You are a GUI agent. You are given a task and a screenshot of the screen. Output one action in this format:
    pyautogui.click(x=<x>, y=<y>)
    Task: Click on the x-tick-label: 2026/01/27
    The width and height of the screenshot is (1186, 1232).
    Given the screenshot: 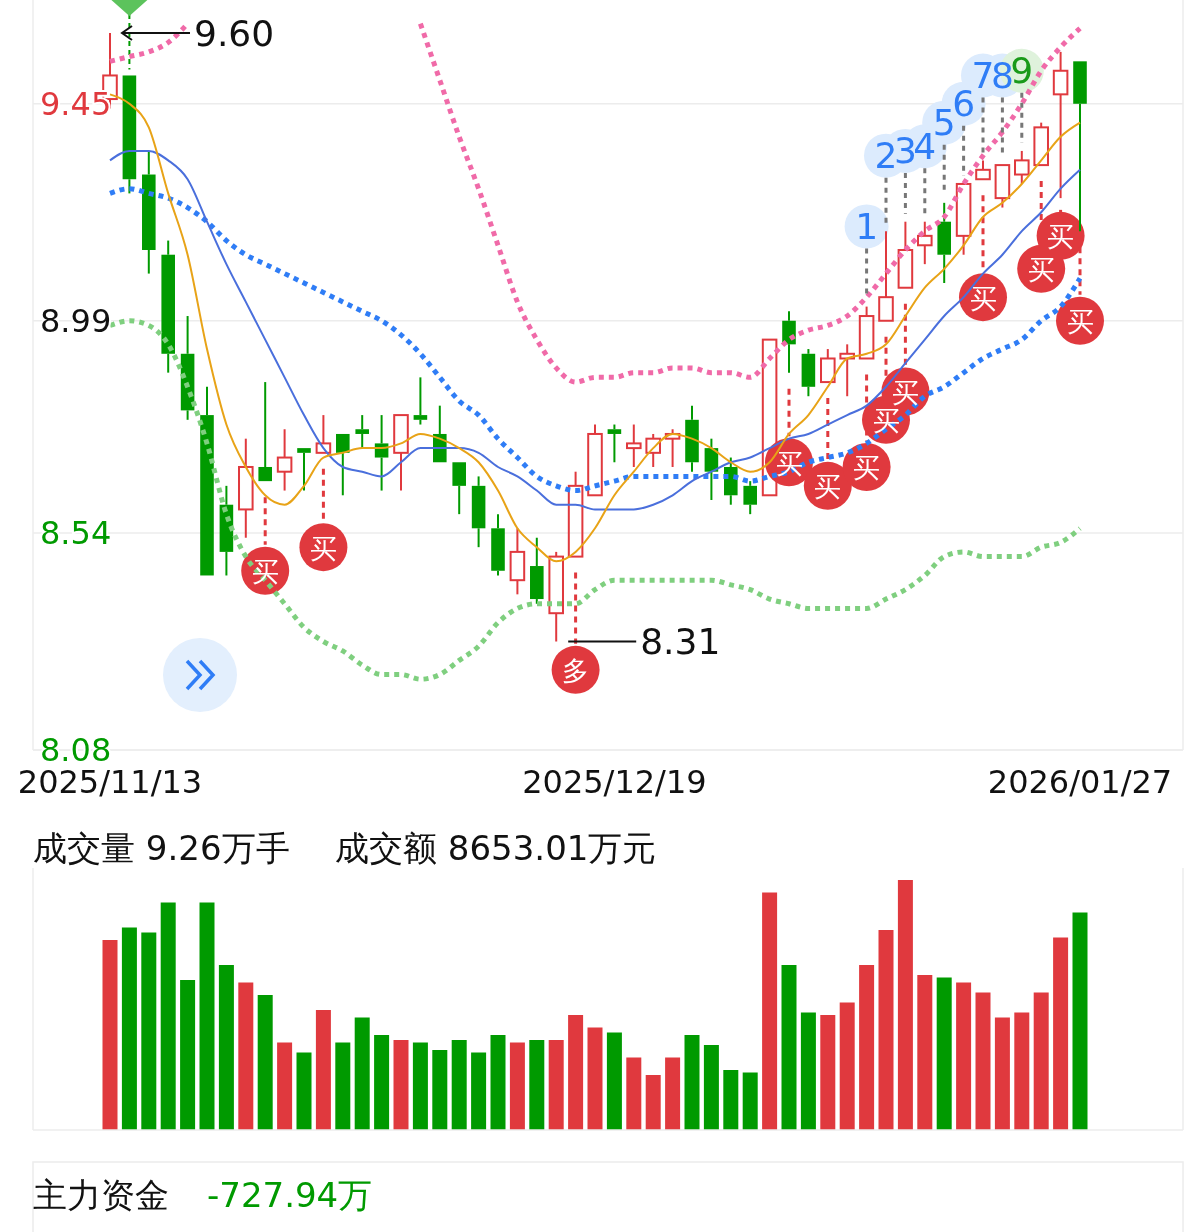 What is the action you would take?
    pyautogui.click(x=1080, y=782)
    